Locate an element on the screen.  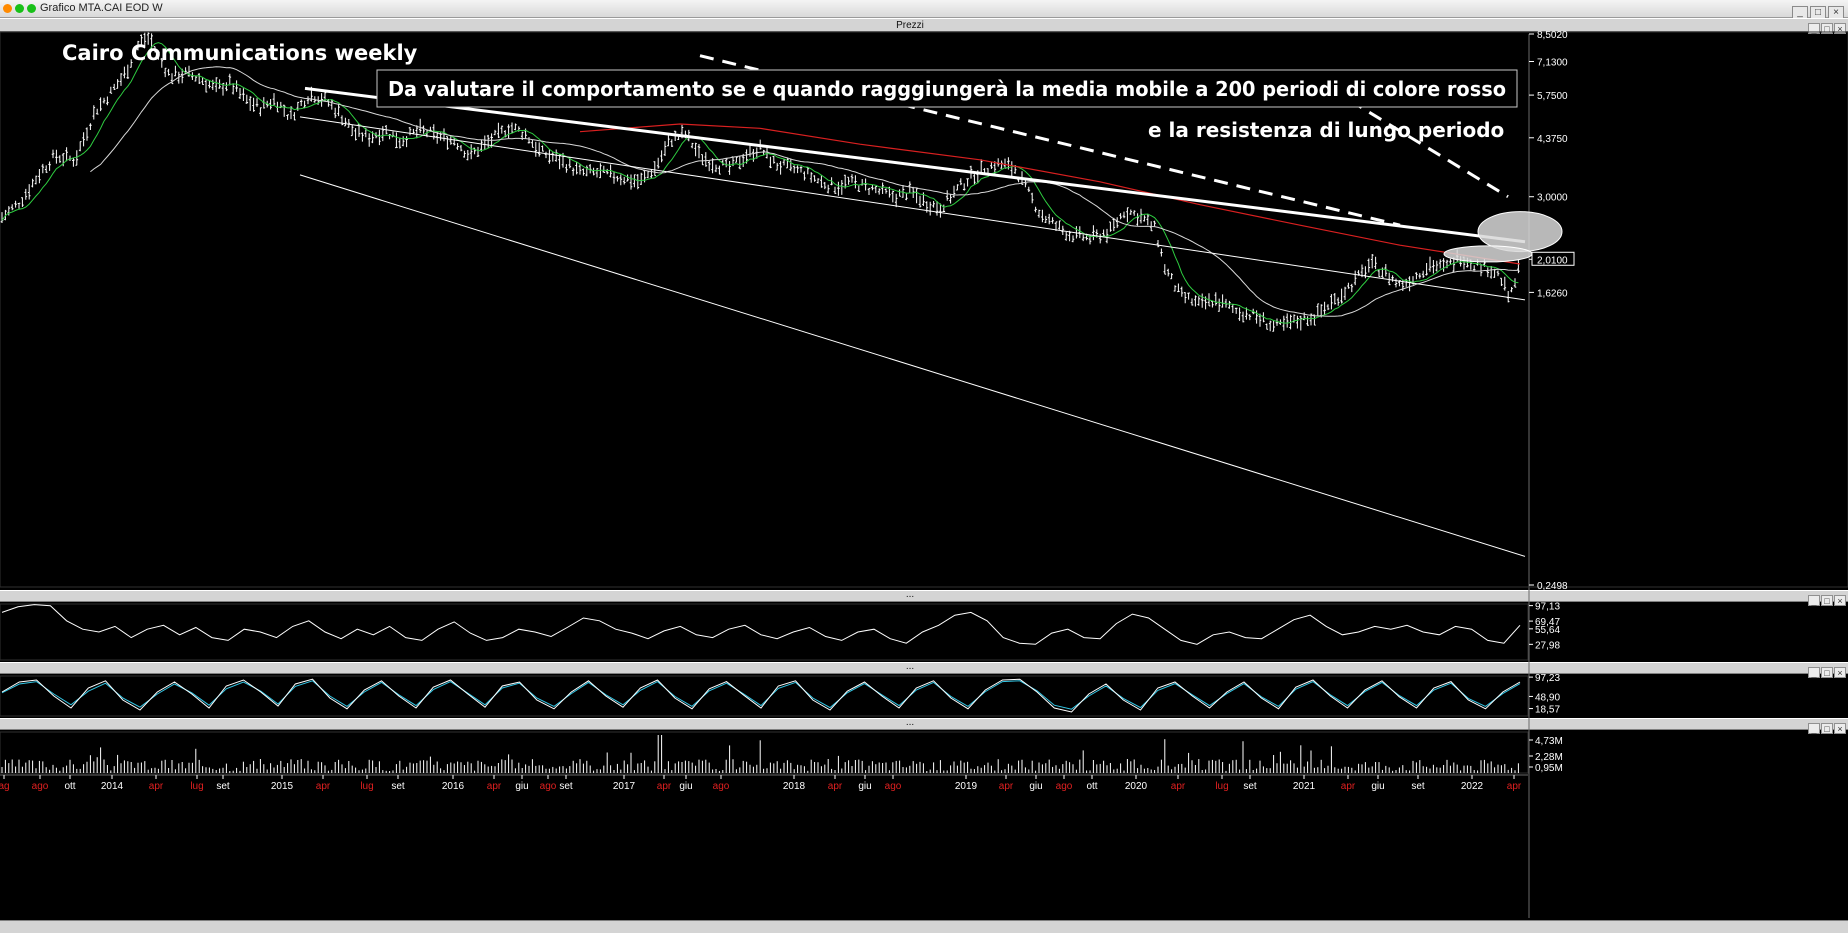
stochastic-pane-header: ... _ □ × is located at coordinates (924, 669).